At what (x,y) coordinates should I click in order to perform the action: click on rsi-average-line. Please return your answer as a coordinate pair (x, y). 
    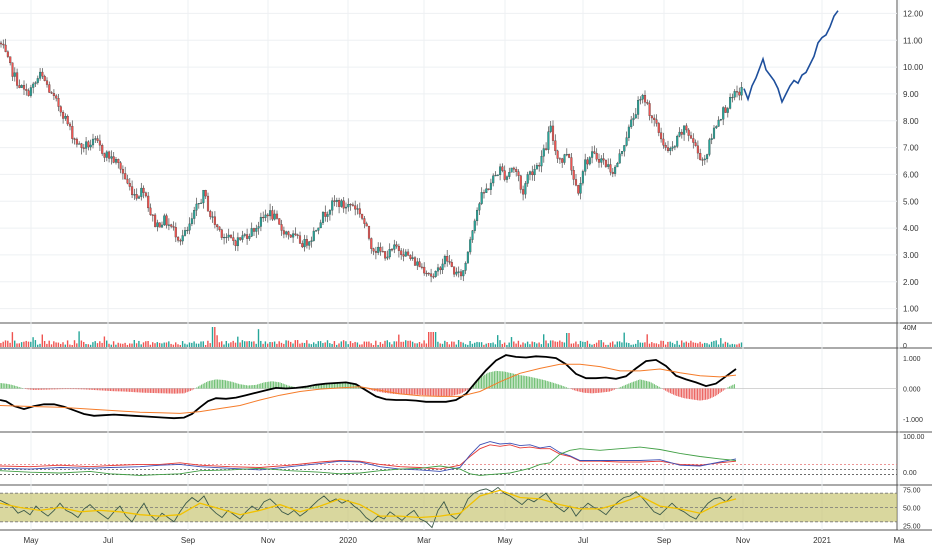
    Looking at the image, I should click on (368, 504).